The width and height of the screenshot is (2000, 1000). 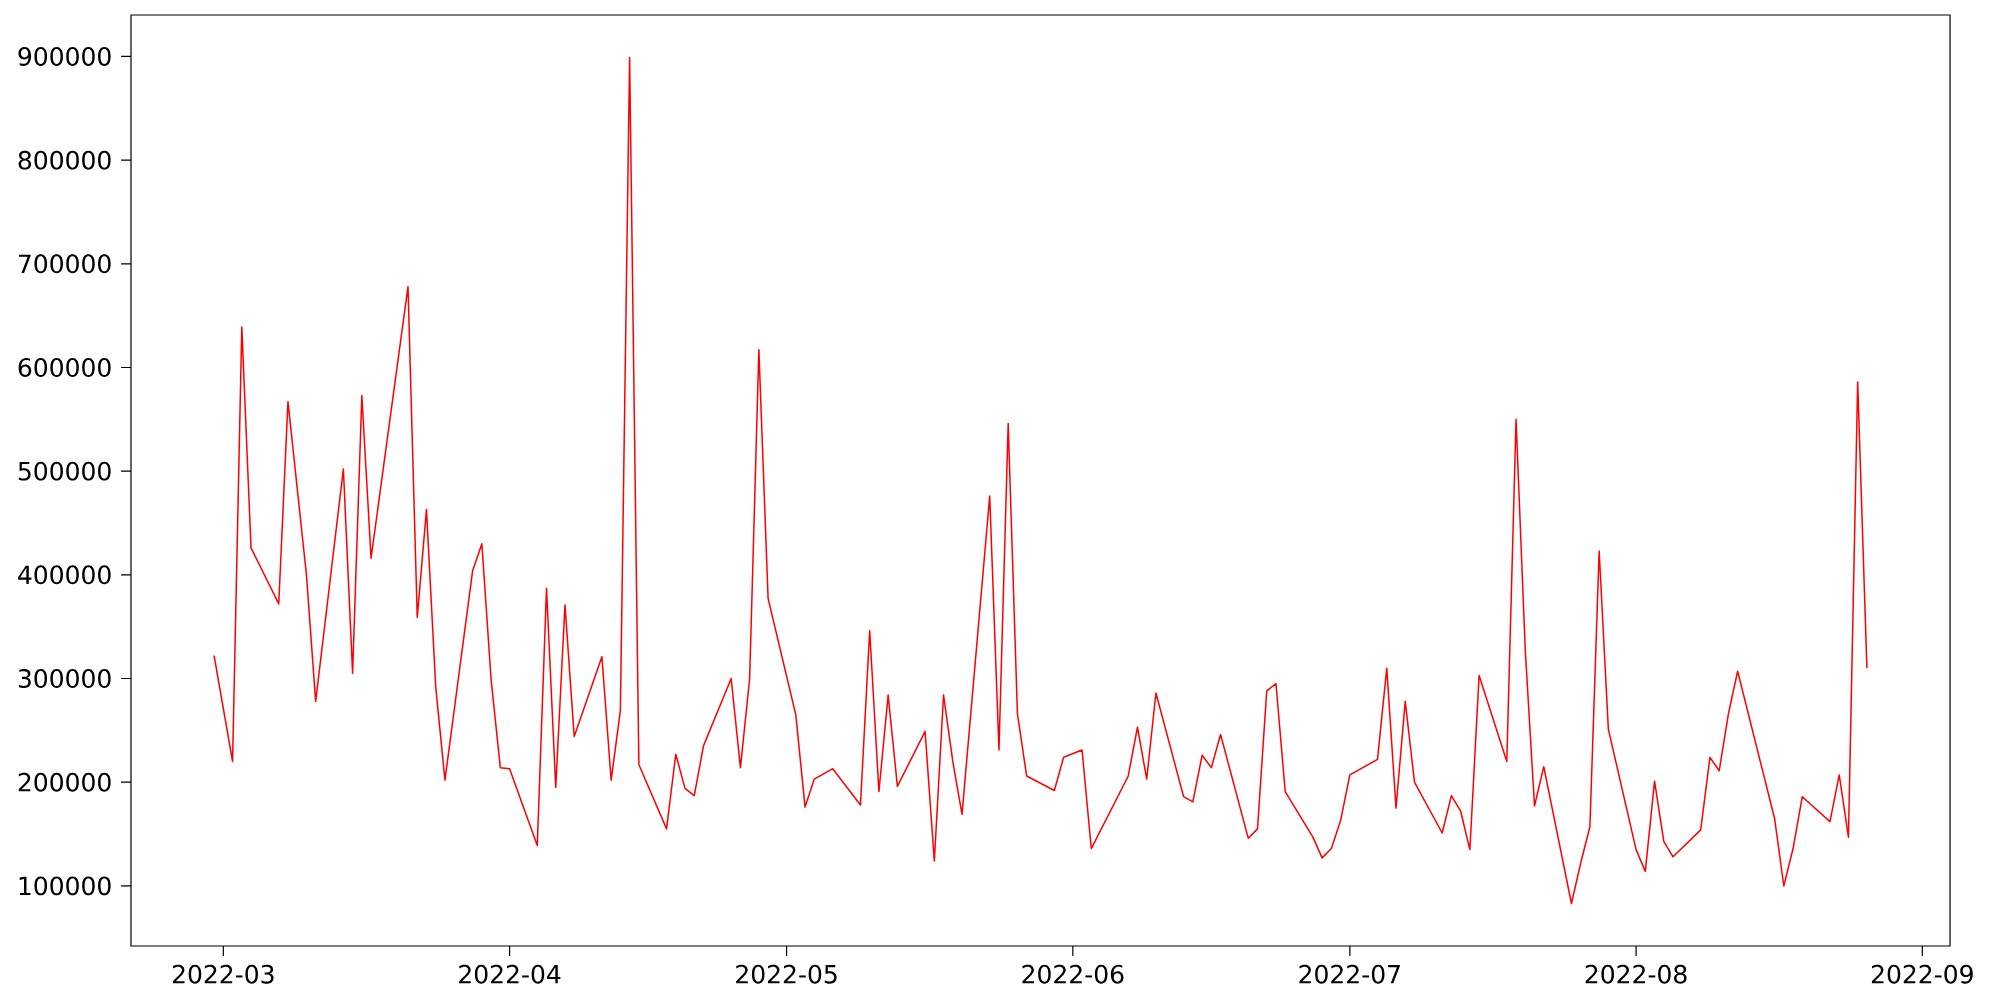 What do you see at coordinates (65, 886) in the screenshot?
I see `y-tick-label: 100000` at bounding box center [65, 886].